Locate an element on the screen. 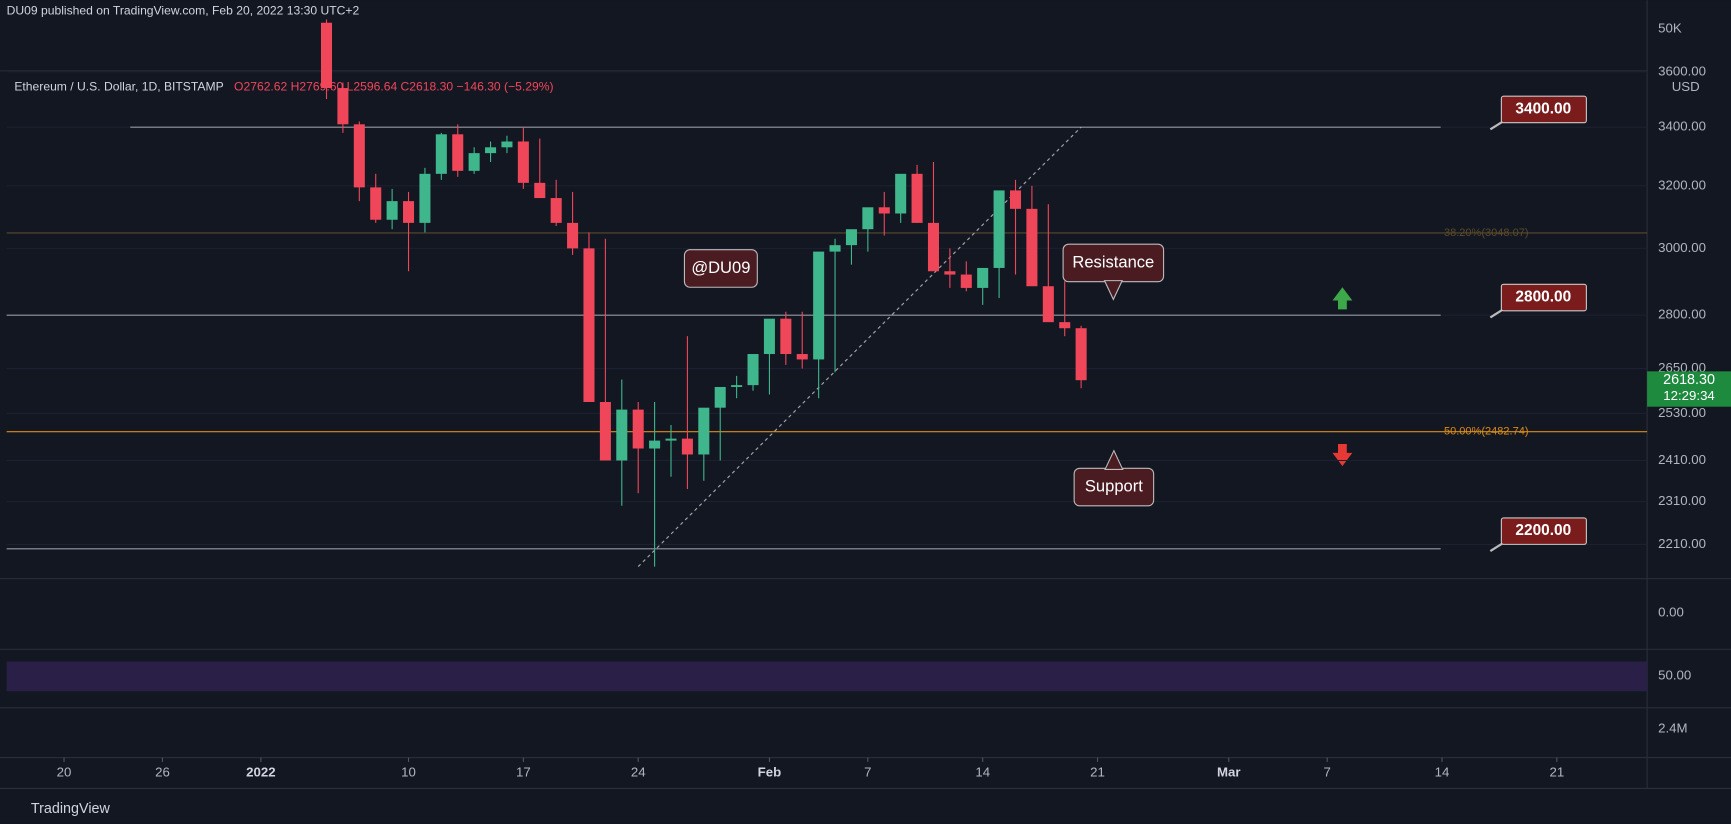  callout-label: 2800.00 is located at coordinates (1543, 297).